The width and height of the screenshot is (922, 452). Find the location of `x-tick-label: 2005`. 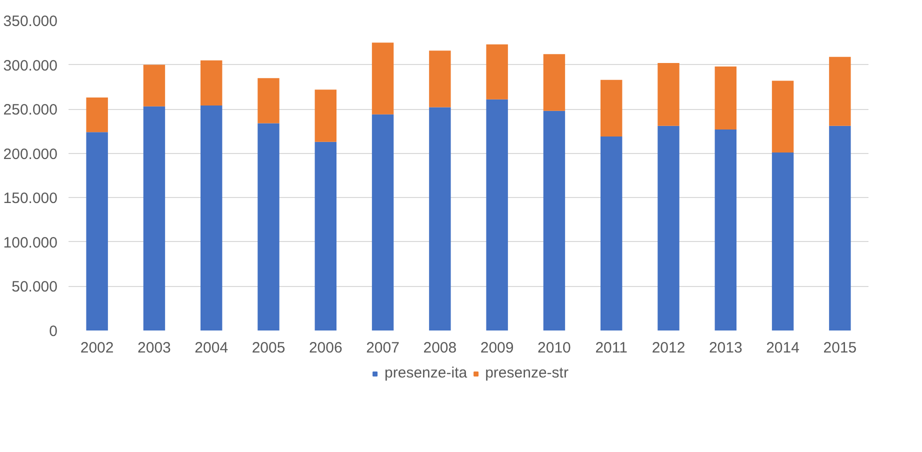

x-tick-label: 2005 is located at coordinates (269, 348).